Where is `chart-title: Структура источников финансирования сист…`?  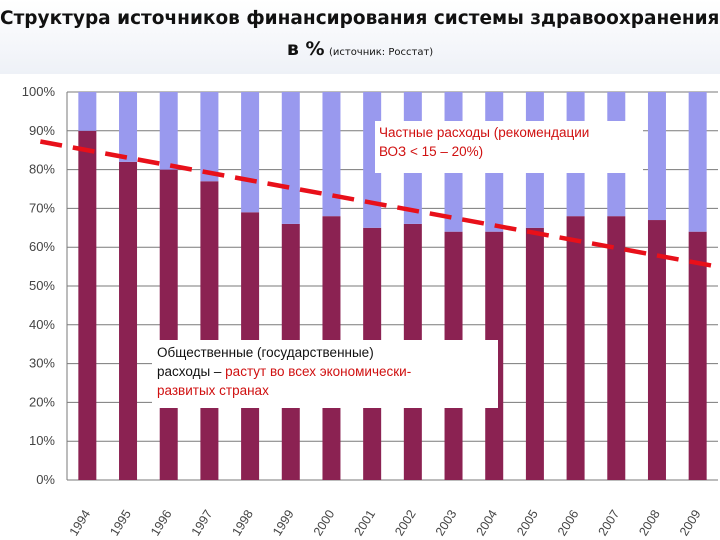 chart-title: Структура источников финансирования сист… is located at coordinates (360, 18).